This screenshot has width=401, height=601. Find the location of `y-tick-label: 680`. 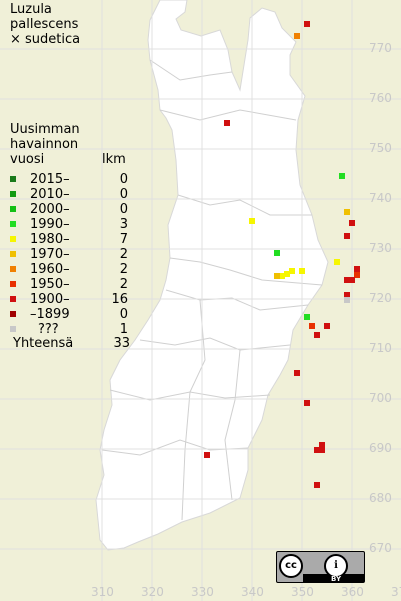

y-tick-label: 680 is located at coordinates (380, 498).